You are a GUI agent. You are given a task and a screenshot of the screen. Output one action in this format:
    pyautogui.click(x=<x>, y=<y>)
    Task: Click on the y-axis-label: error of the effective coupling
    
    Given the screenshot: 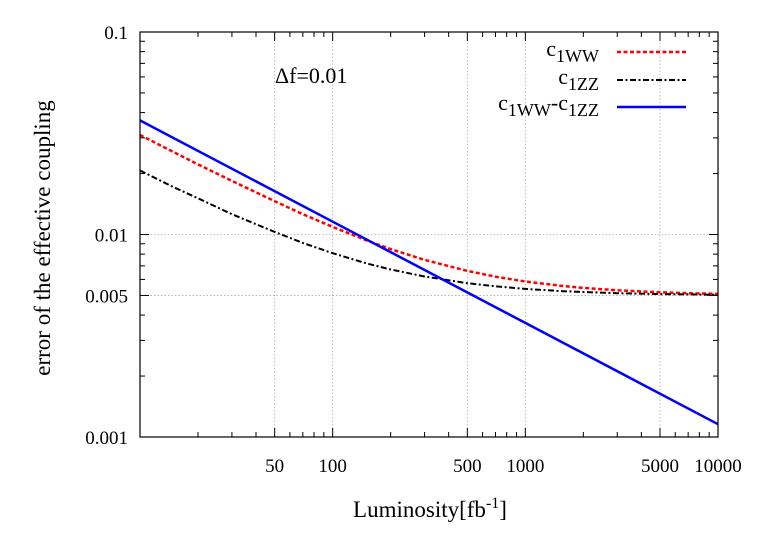 What is the action you would take?
    pyautogui.click(x=42, y=238)
    